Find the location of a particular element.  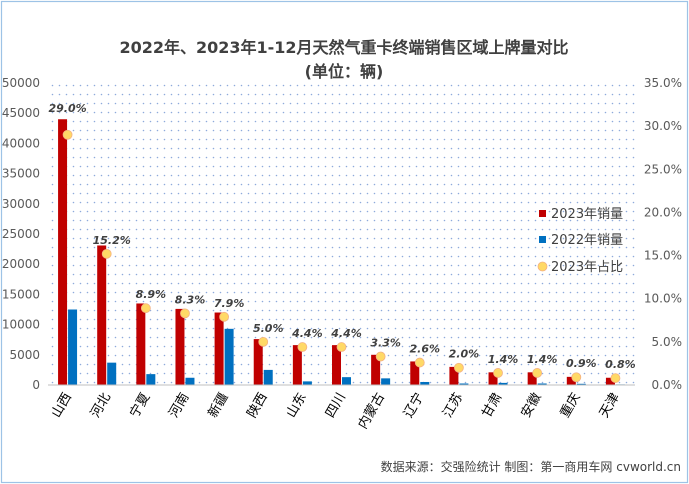

share-data-label: 0.8% is located at coordinates (620, 364).